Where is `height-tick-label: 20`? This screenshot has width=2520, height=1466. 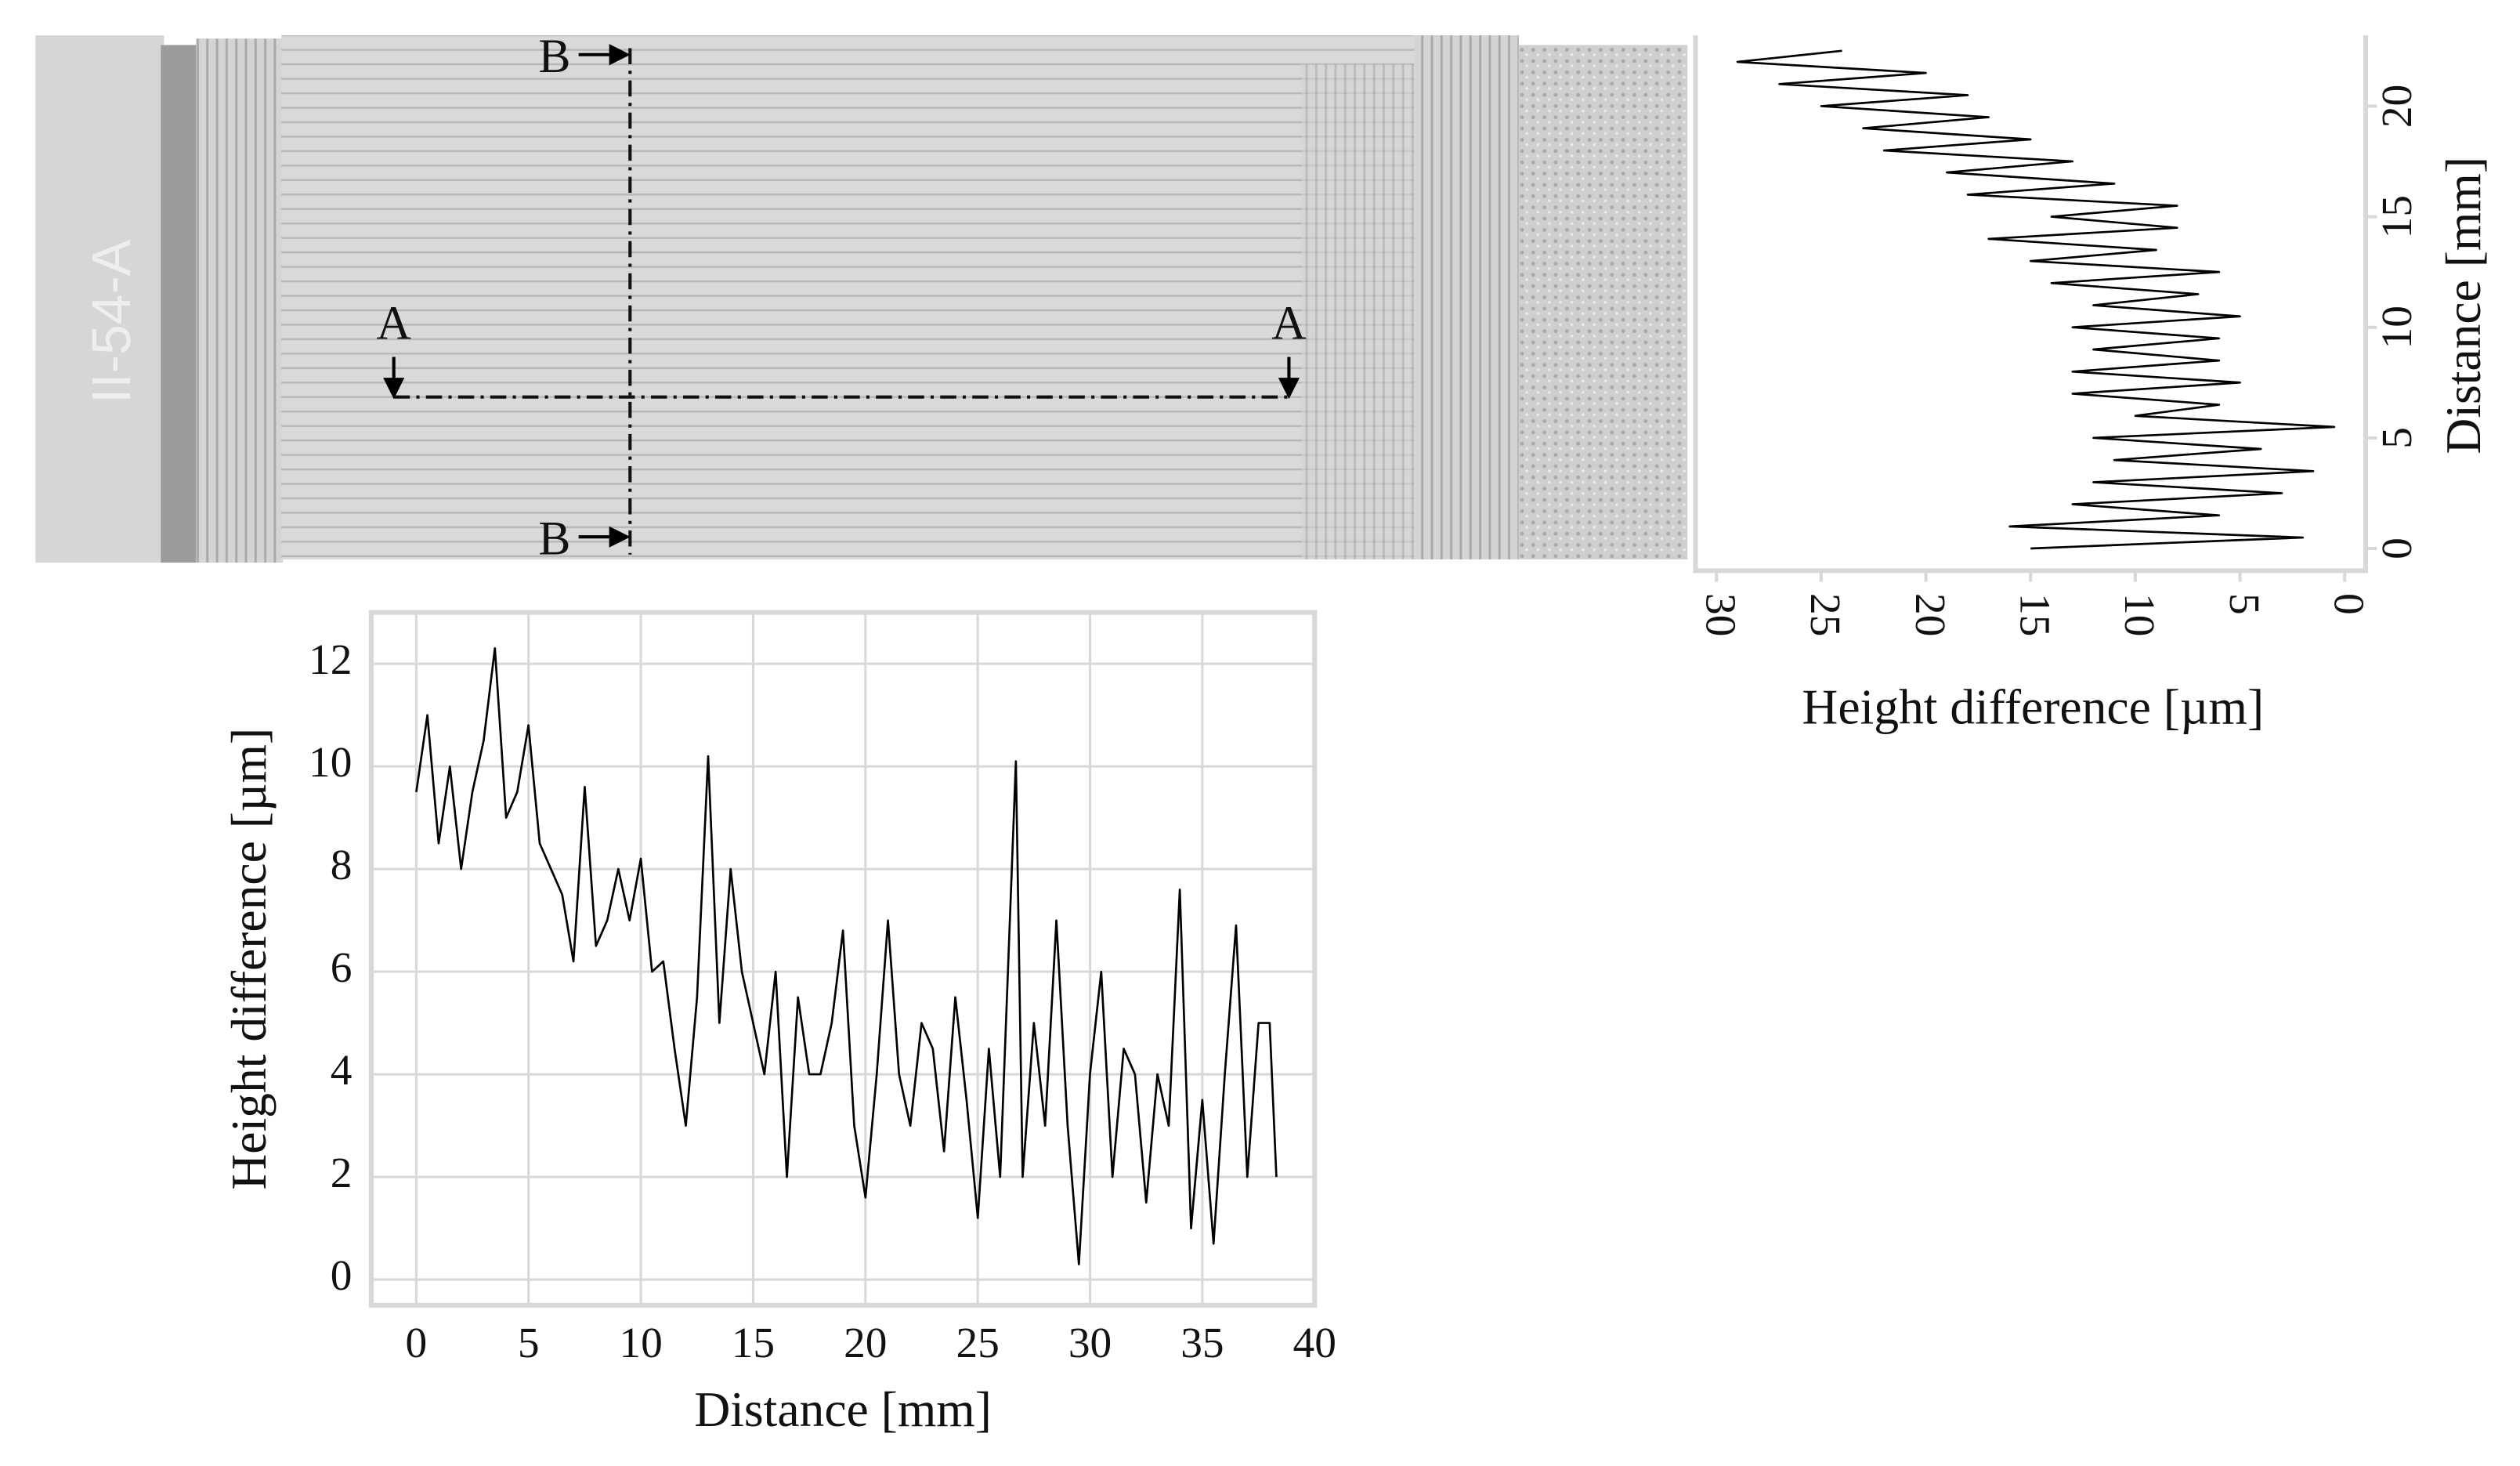
height-tick-label: 20 is located at coordinates (1930, 614).